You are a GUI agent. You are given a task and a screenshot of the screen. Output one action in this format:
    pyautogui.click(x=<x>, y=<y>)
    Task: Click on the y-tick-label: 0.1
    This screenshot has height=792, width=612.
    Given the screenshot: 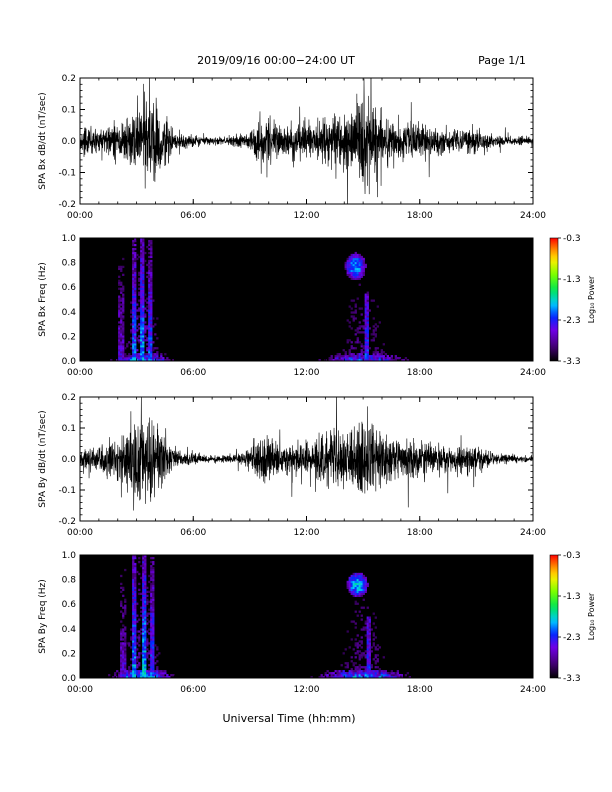 What is the action you would take?
    pyautogui.click(x=69, y=111)
    